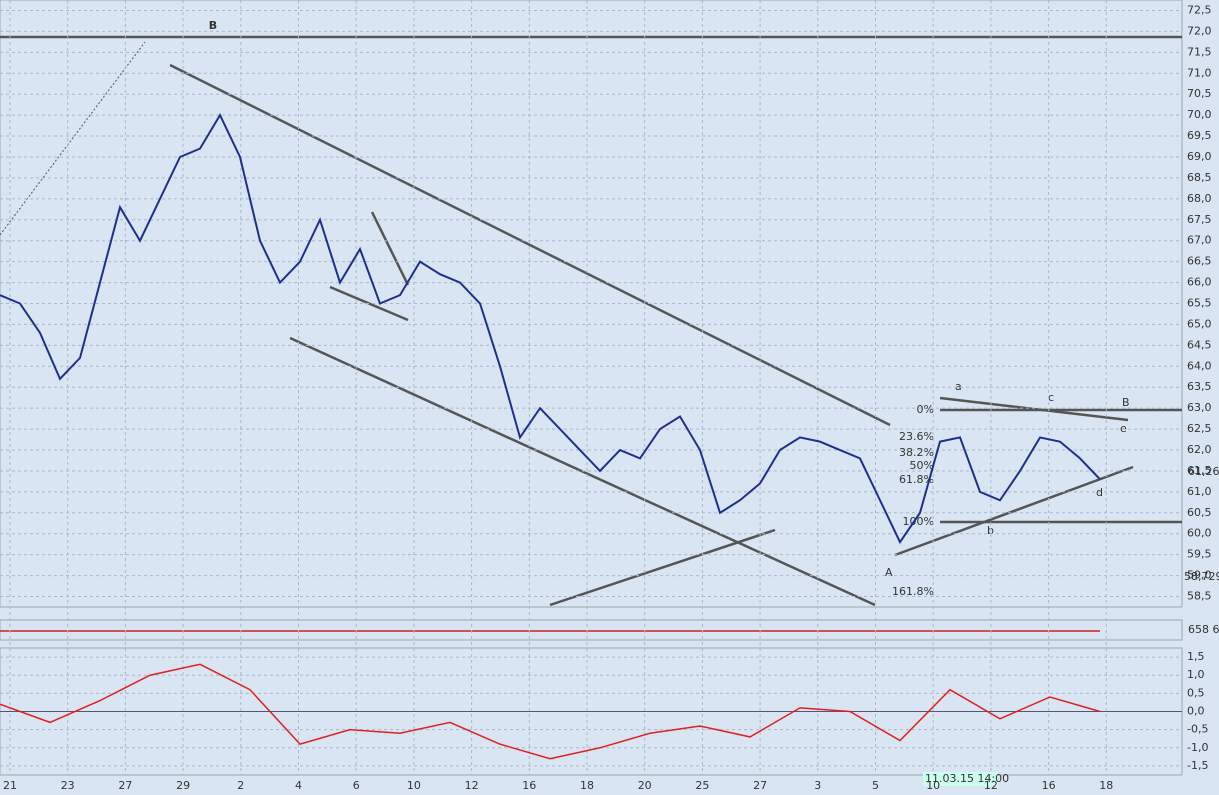 The image size is (1219, 795). Describe the element at coordinates (1199, 449) in the screenshot. I see `y-tick-label: 62,0` at that location.